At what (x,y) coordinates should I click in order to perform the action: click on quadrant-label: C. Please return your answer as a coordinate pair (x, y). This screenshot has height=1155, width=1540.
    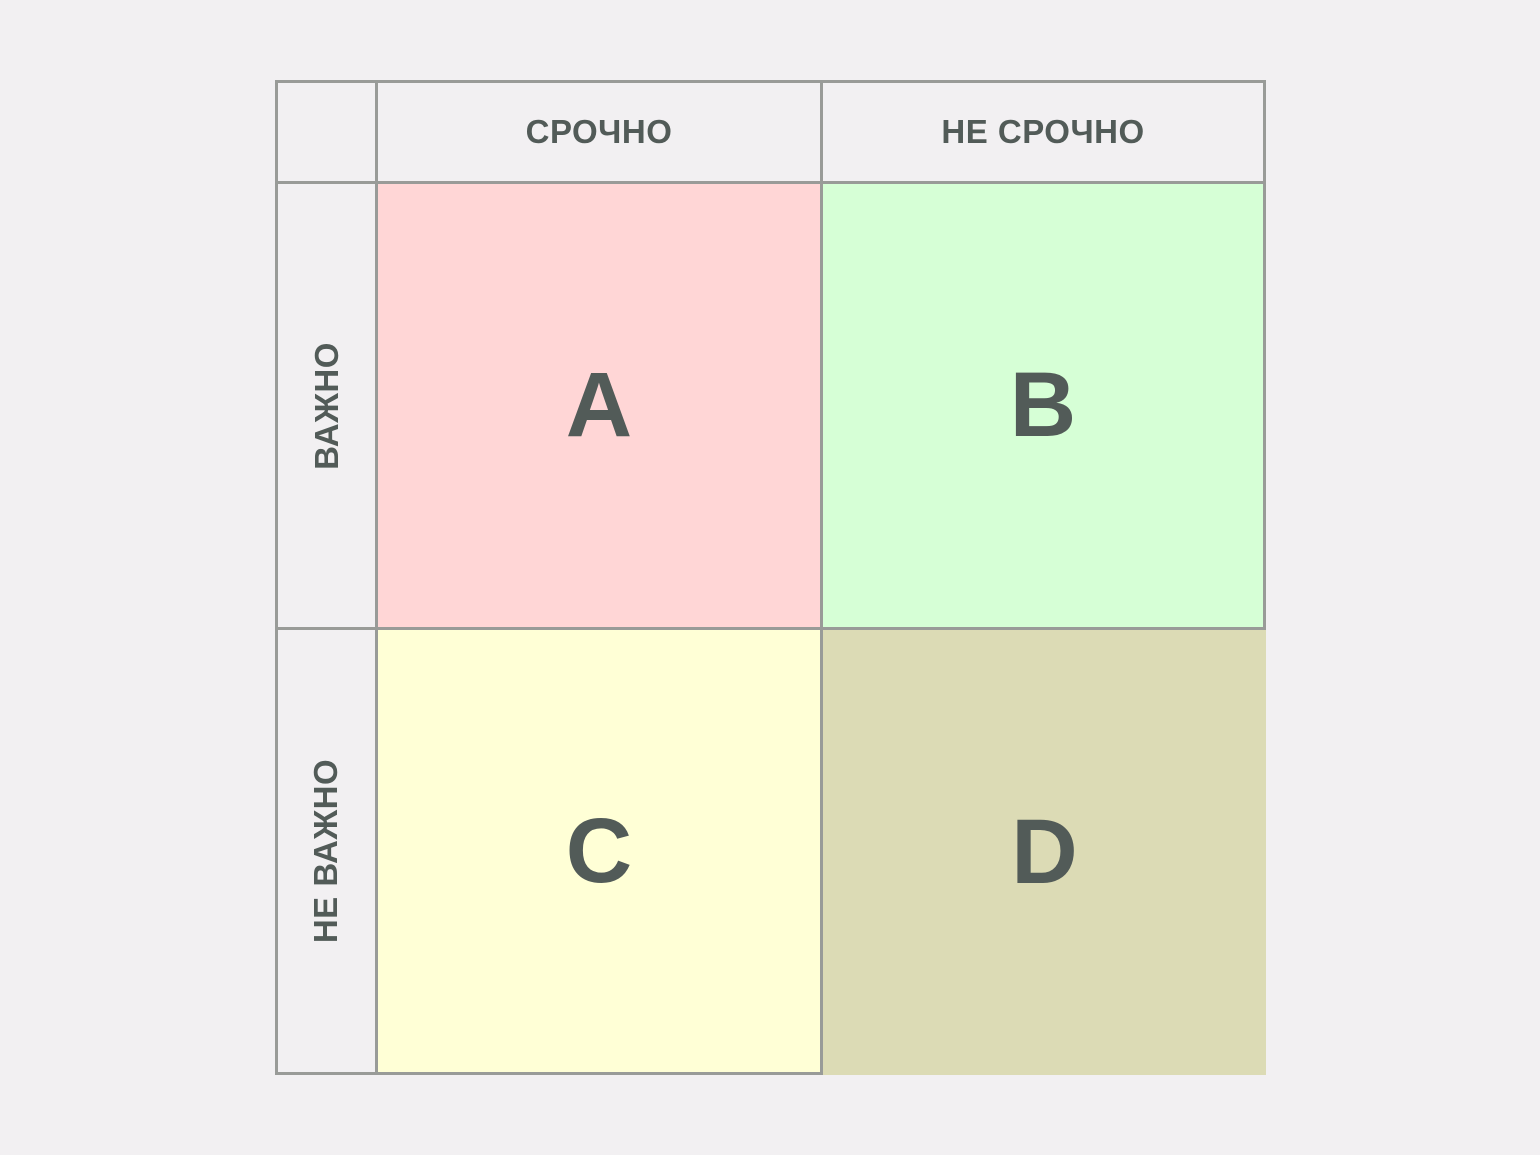
    Looking at the image, I should click on (599, 850).